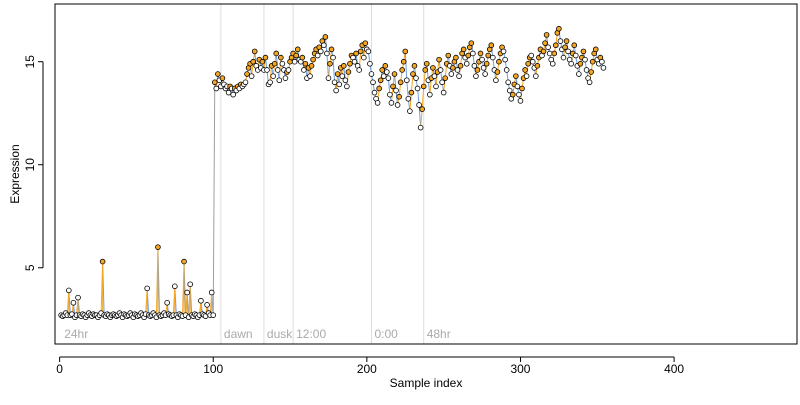 The height and width of the screenshot is (405, 800). I want to click on y-axis-title: Expression, so click(15, 173).